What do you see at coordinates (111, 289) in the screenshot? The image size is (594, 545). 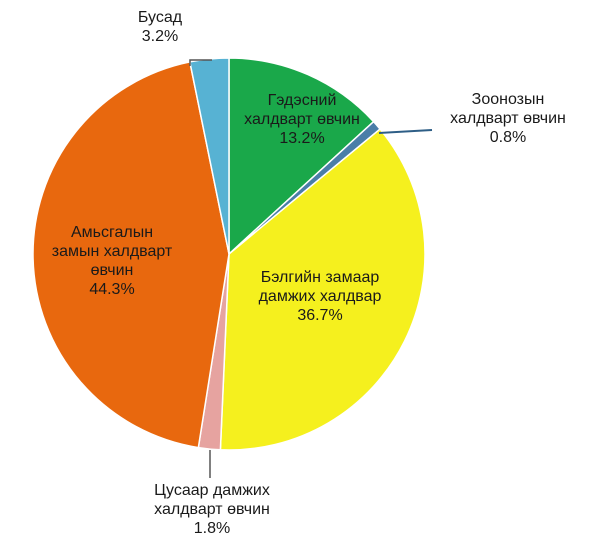 I see `slice-value-label-5: 44.3%` at bounding box center [111, 289].